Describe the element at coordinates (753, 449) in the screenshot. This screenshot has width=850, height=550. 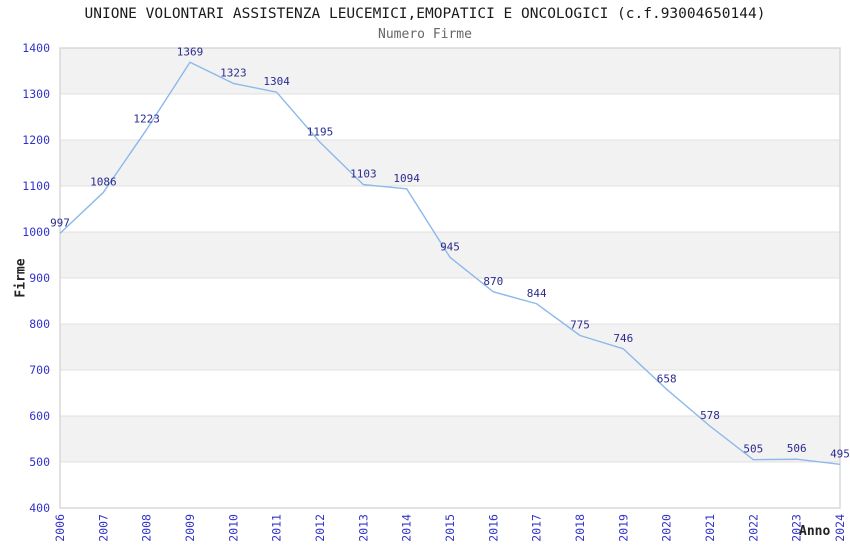
I see `data-point-label: 505` at that location.